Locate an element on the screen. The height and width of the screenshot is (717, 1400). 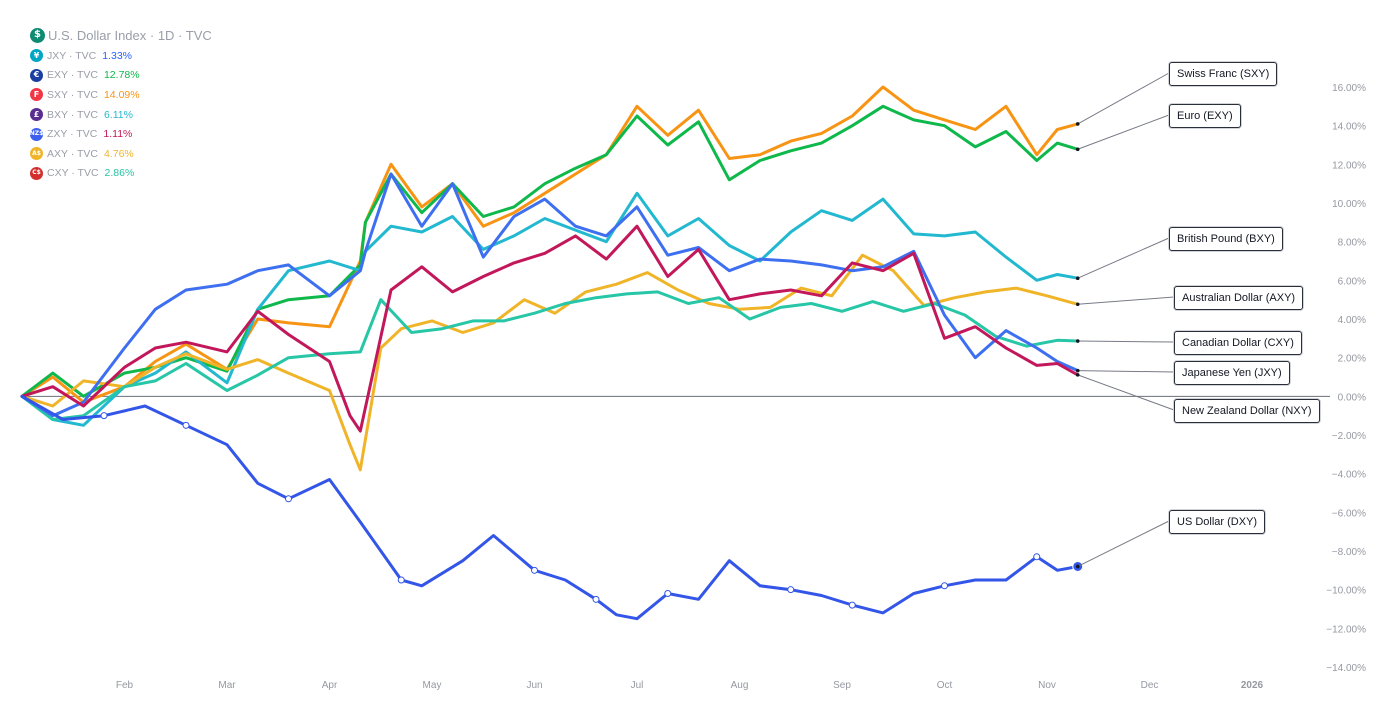
currency-icon: ¥ is located at coordinates (36, 56).